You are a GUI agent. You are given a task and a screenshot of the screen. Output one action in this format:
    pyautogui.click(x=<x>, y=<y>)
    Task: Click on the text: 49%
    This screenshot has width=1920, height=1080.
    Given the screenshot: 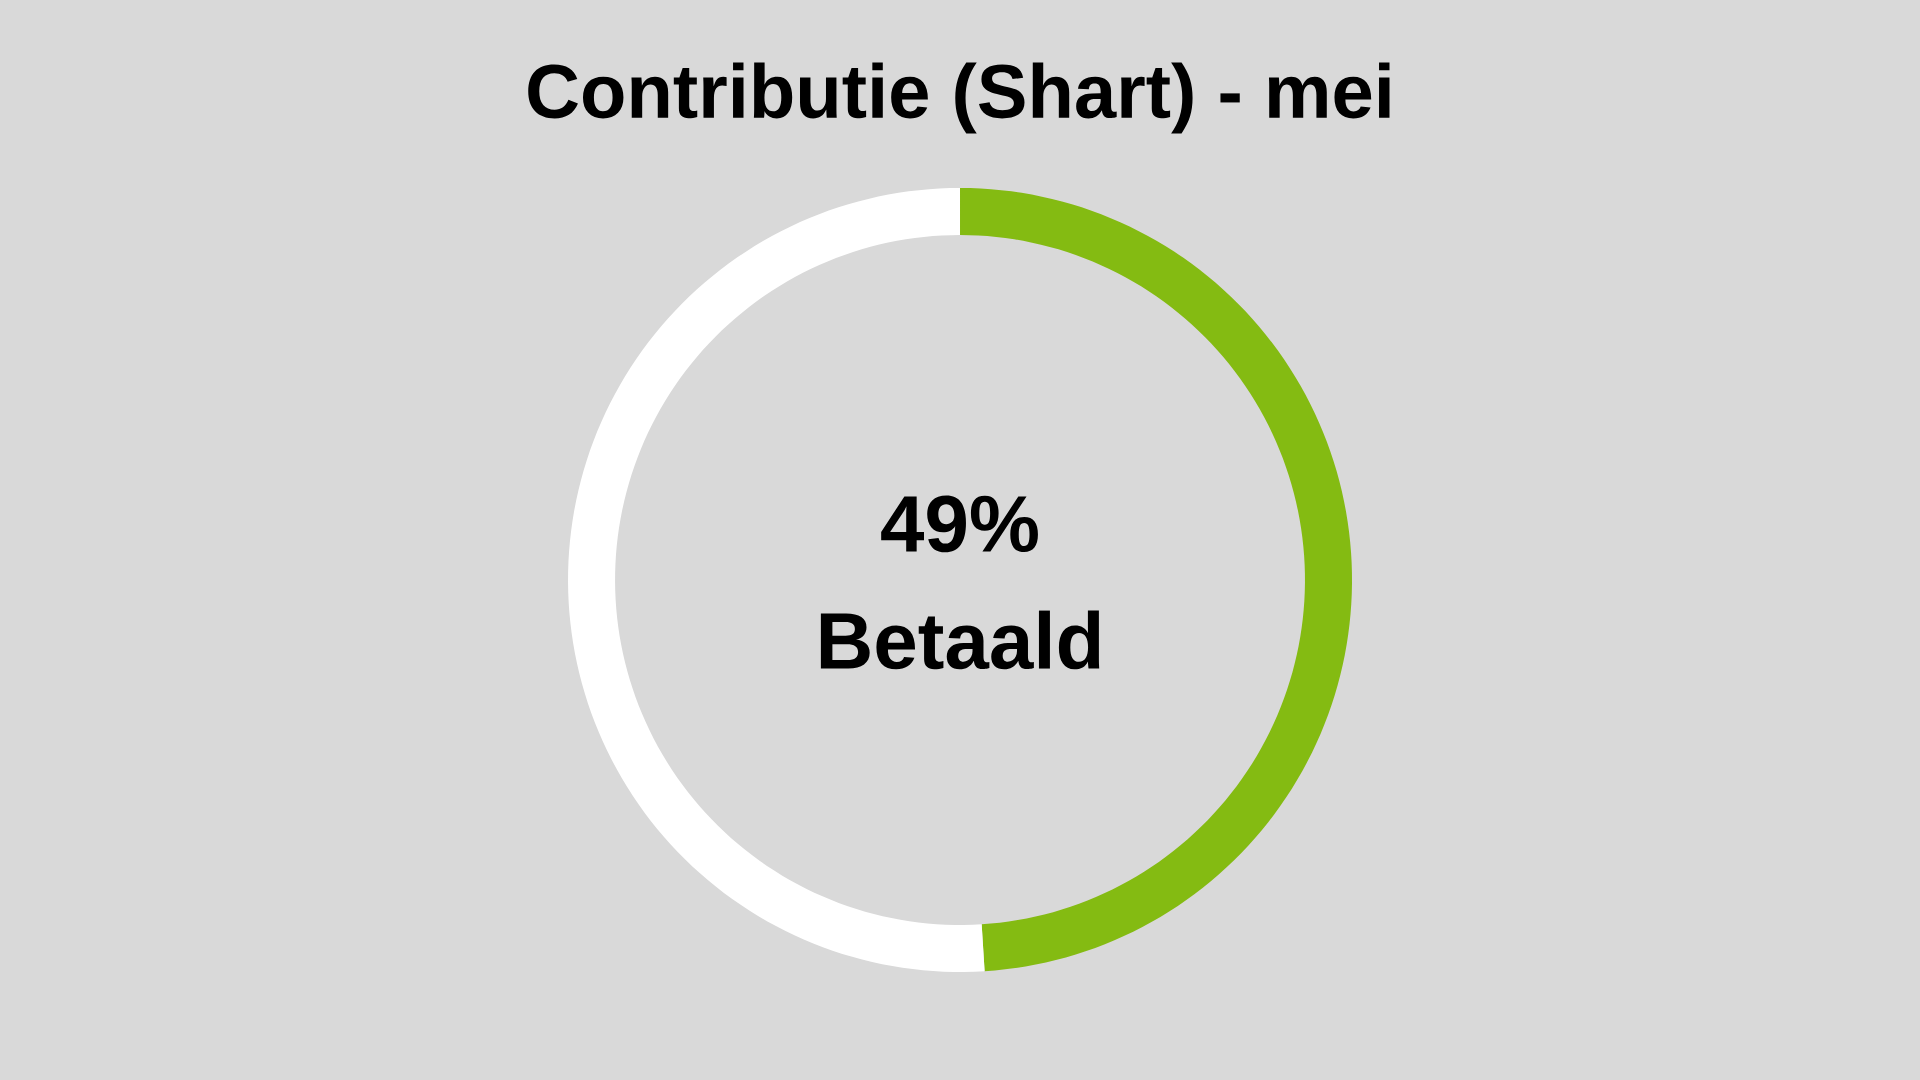 What is the action you would take?
    pyautogui.click(x=959, y=524)
    